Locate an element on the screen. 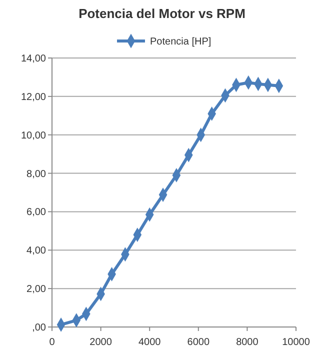 This screenshot has height=362, width=324. x-tick-label: 2000 is located at coordinates (101, 342).